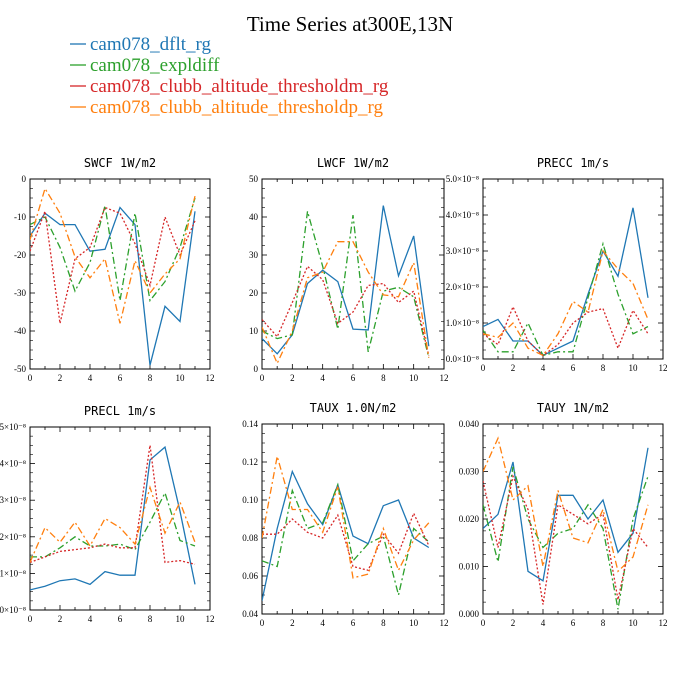 This screenshot has height=700, width=700. Describe the element at coordinates (120, 411) in the screenshot. I see `panel-title: PRECL 1m/s` at that location.